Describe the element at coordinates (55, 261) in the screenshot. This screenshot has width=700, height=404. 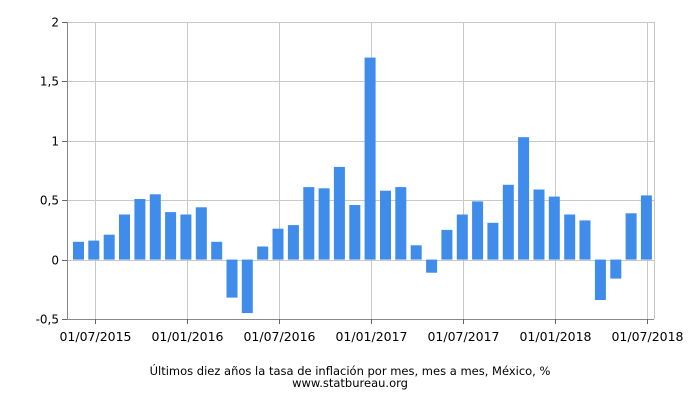
I see `y-tick-label: 0` at that location.